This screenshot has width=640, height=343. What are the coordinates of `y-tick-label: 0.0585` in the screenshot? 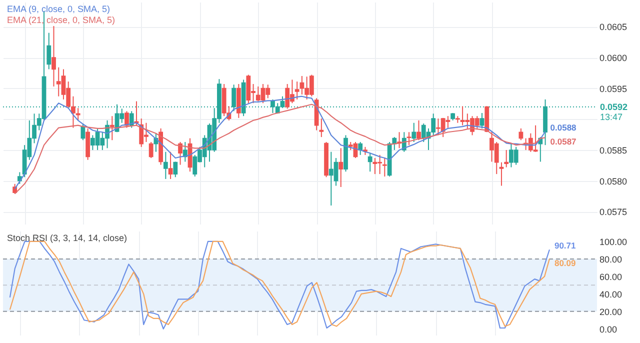 It's located at (614, 151).